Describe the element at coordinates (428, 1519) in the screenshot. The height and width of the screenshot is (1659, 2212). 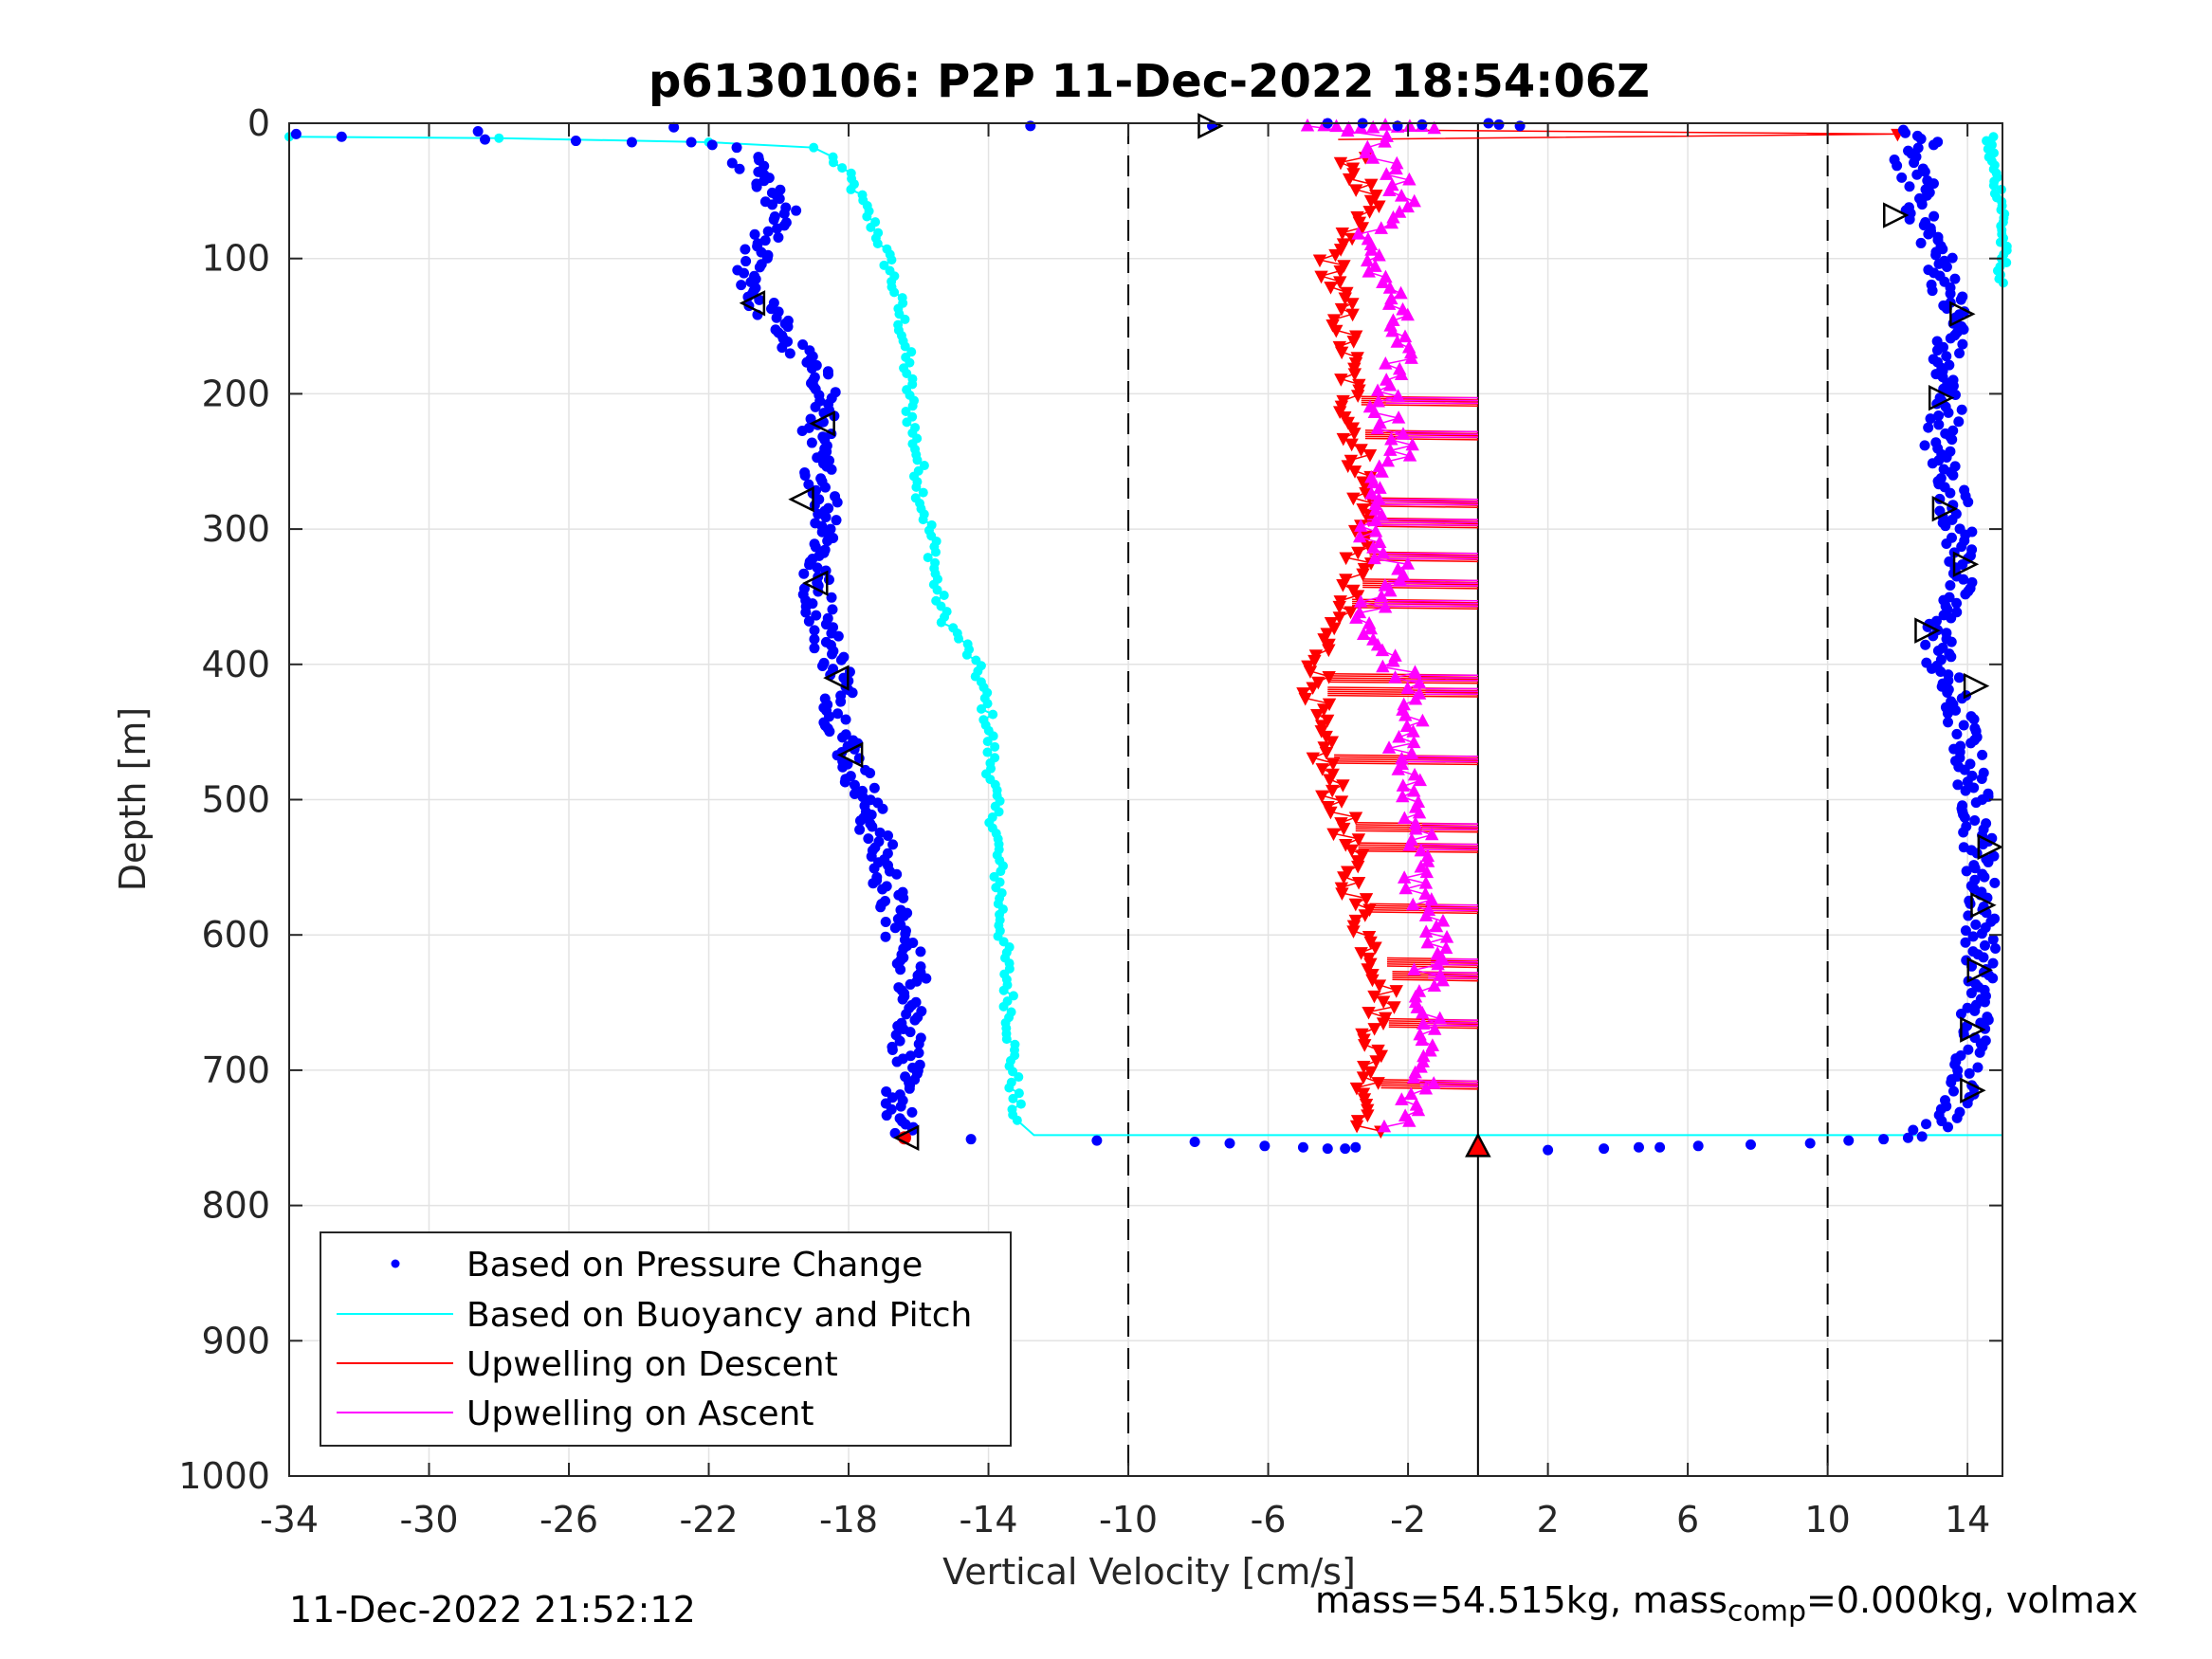
I see `x-tick-label: -30` at that location.